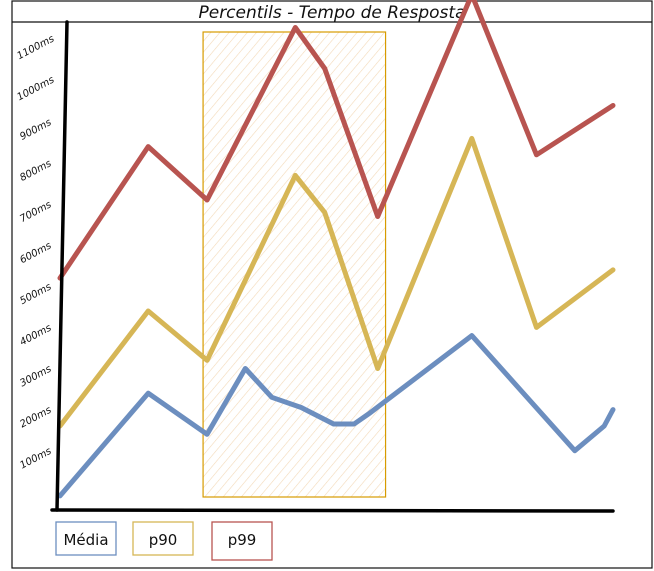 This screenshot has width=654, height=571. What do you see at coordinates (35, 47) in the screenshot?
I see `y-tick-label: 1100ms` at bounding box center [35, 47].